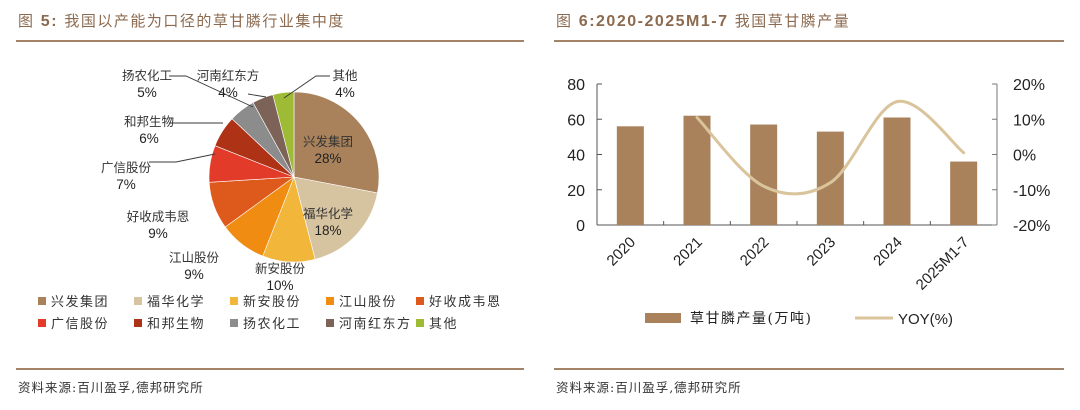 The width and height of the screenshot is (1080, 410). I want to click on legend-label: 兴发集团, so click(80, 302).